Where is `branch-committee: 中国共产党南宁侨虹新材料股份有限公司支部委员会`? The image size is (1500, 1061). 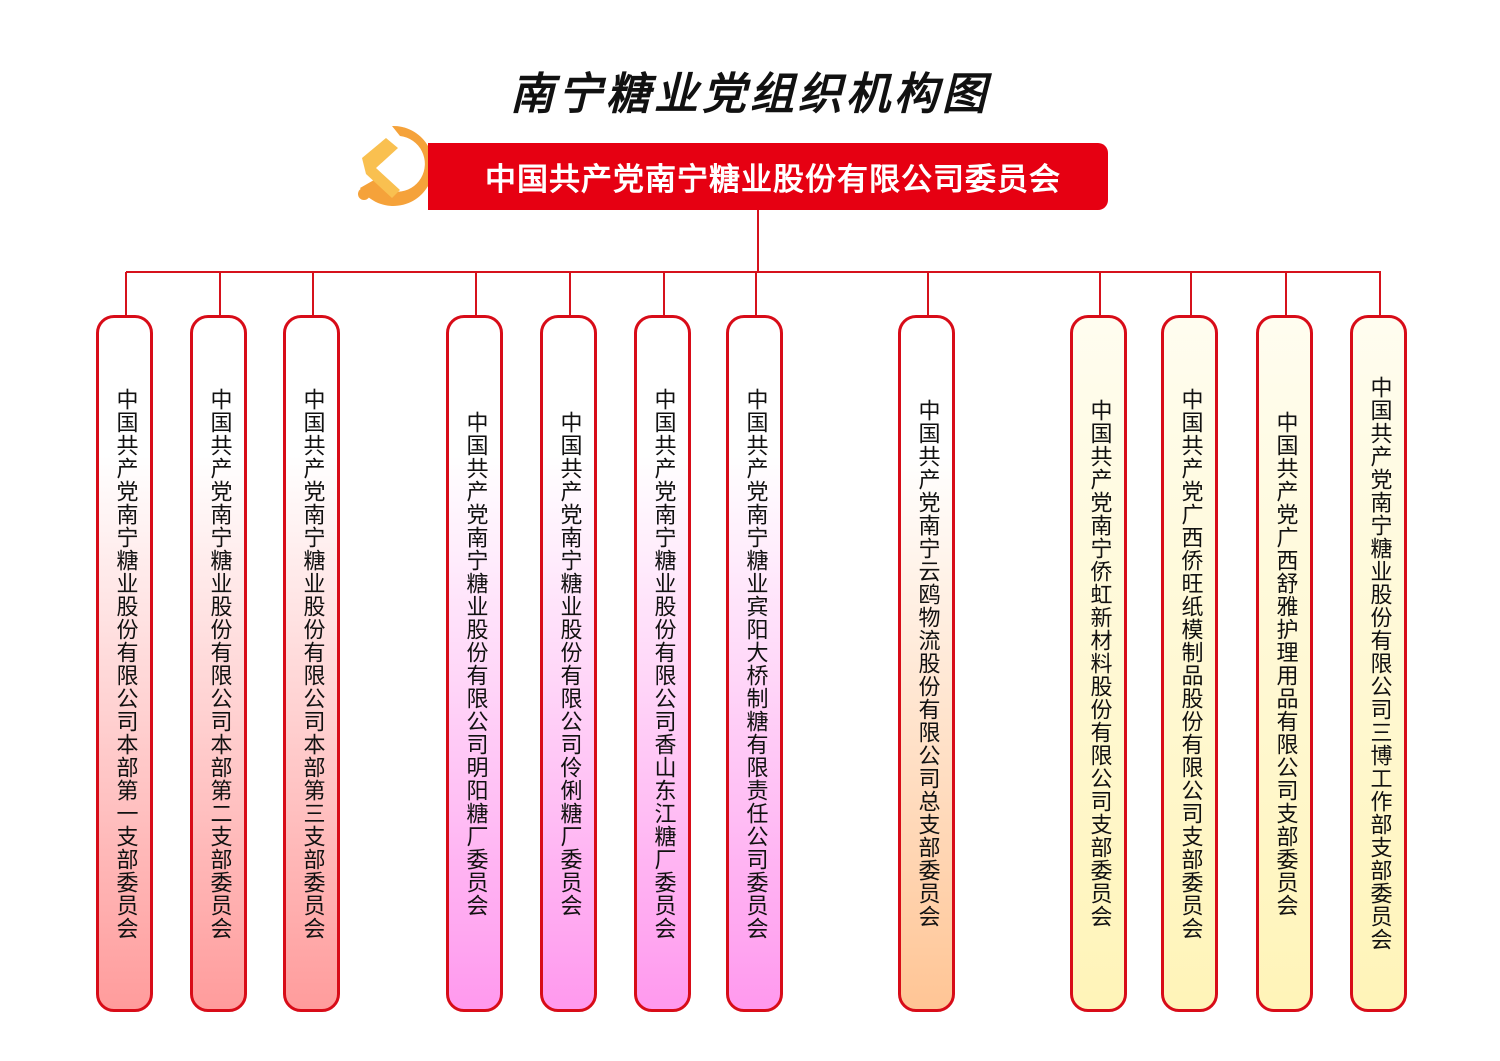 branch-committee: 中国共产党南宁侨虹新材料股份有限公司支部委员会 is located at coordinates (1098, 663).